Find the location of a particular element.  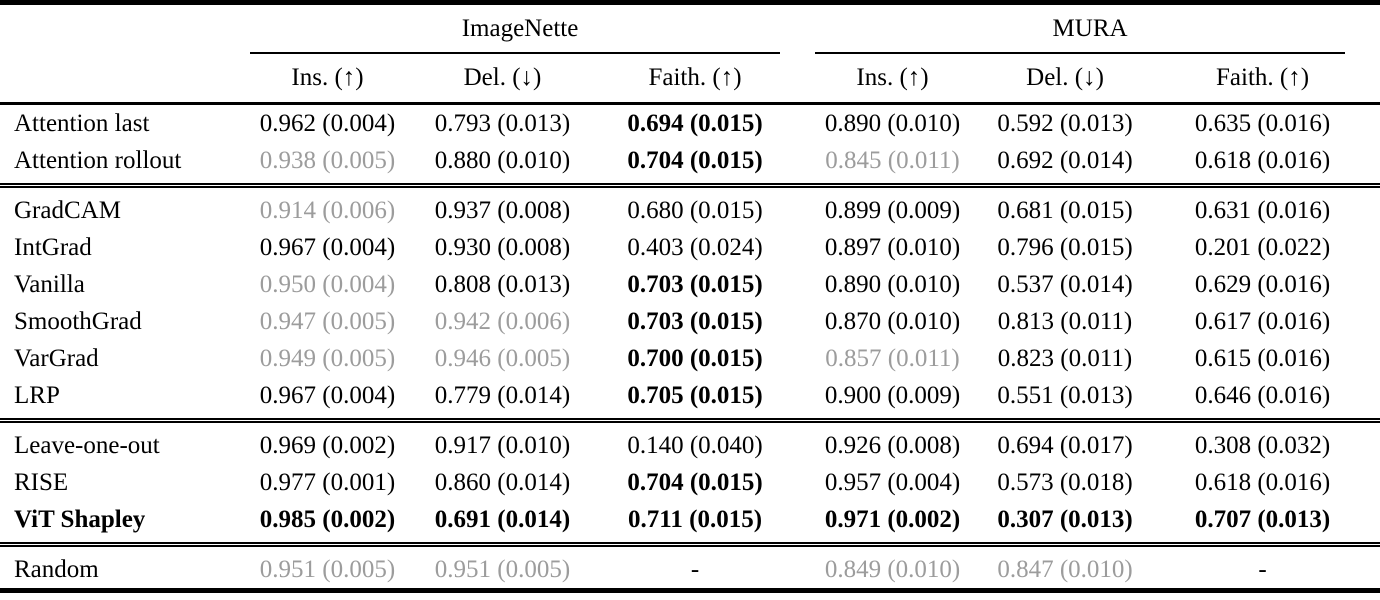

method-label: Attention rollout is located at coordinates (98, 160).